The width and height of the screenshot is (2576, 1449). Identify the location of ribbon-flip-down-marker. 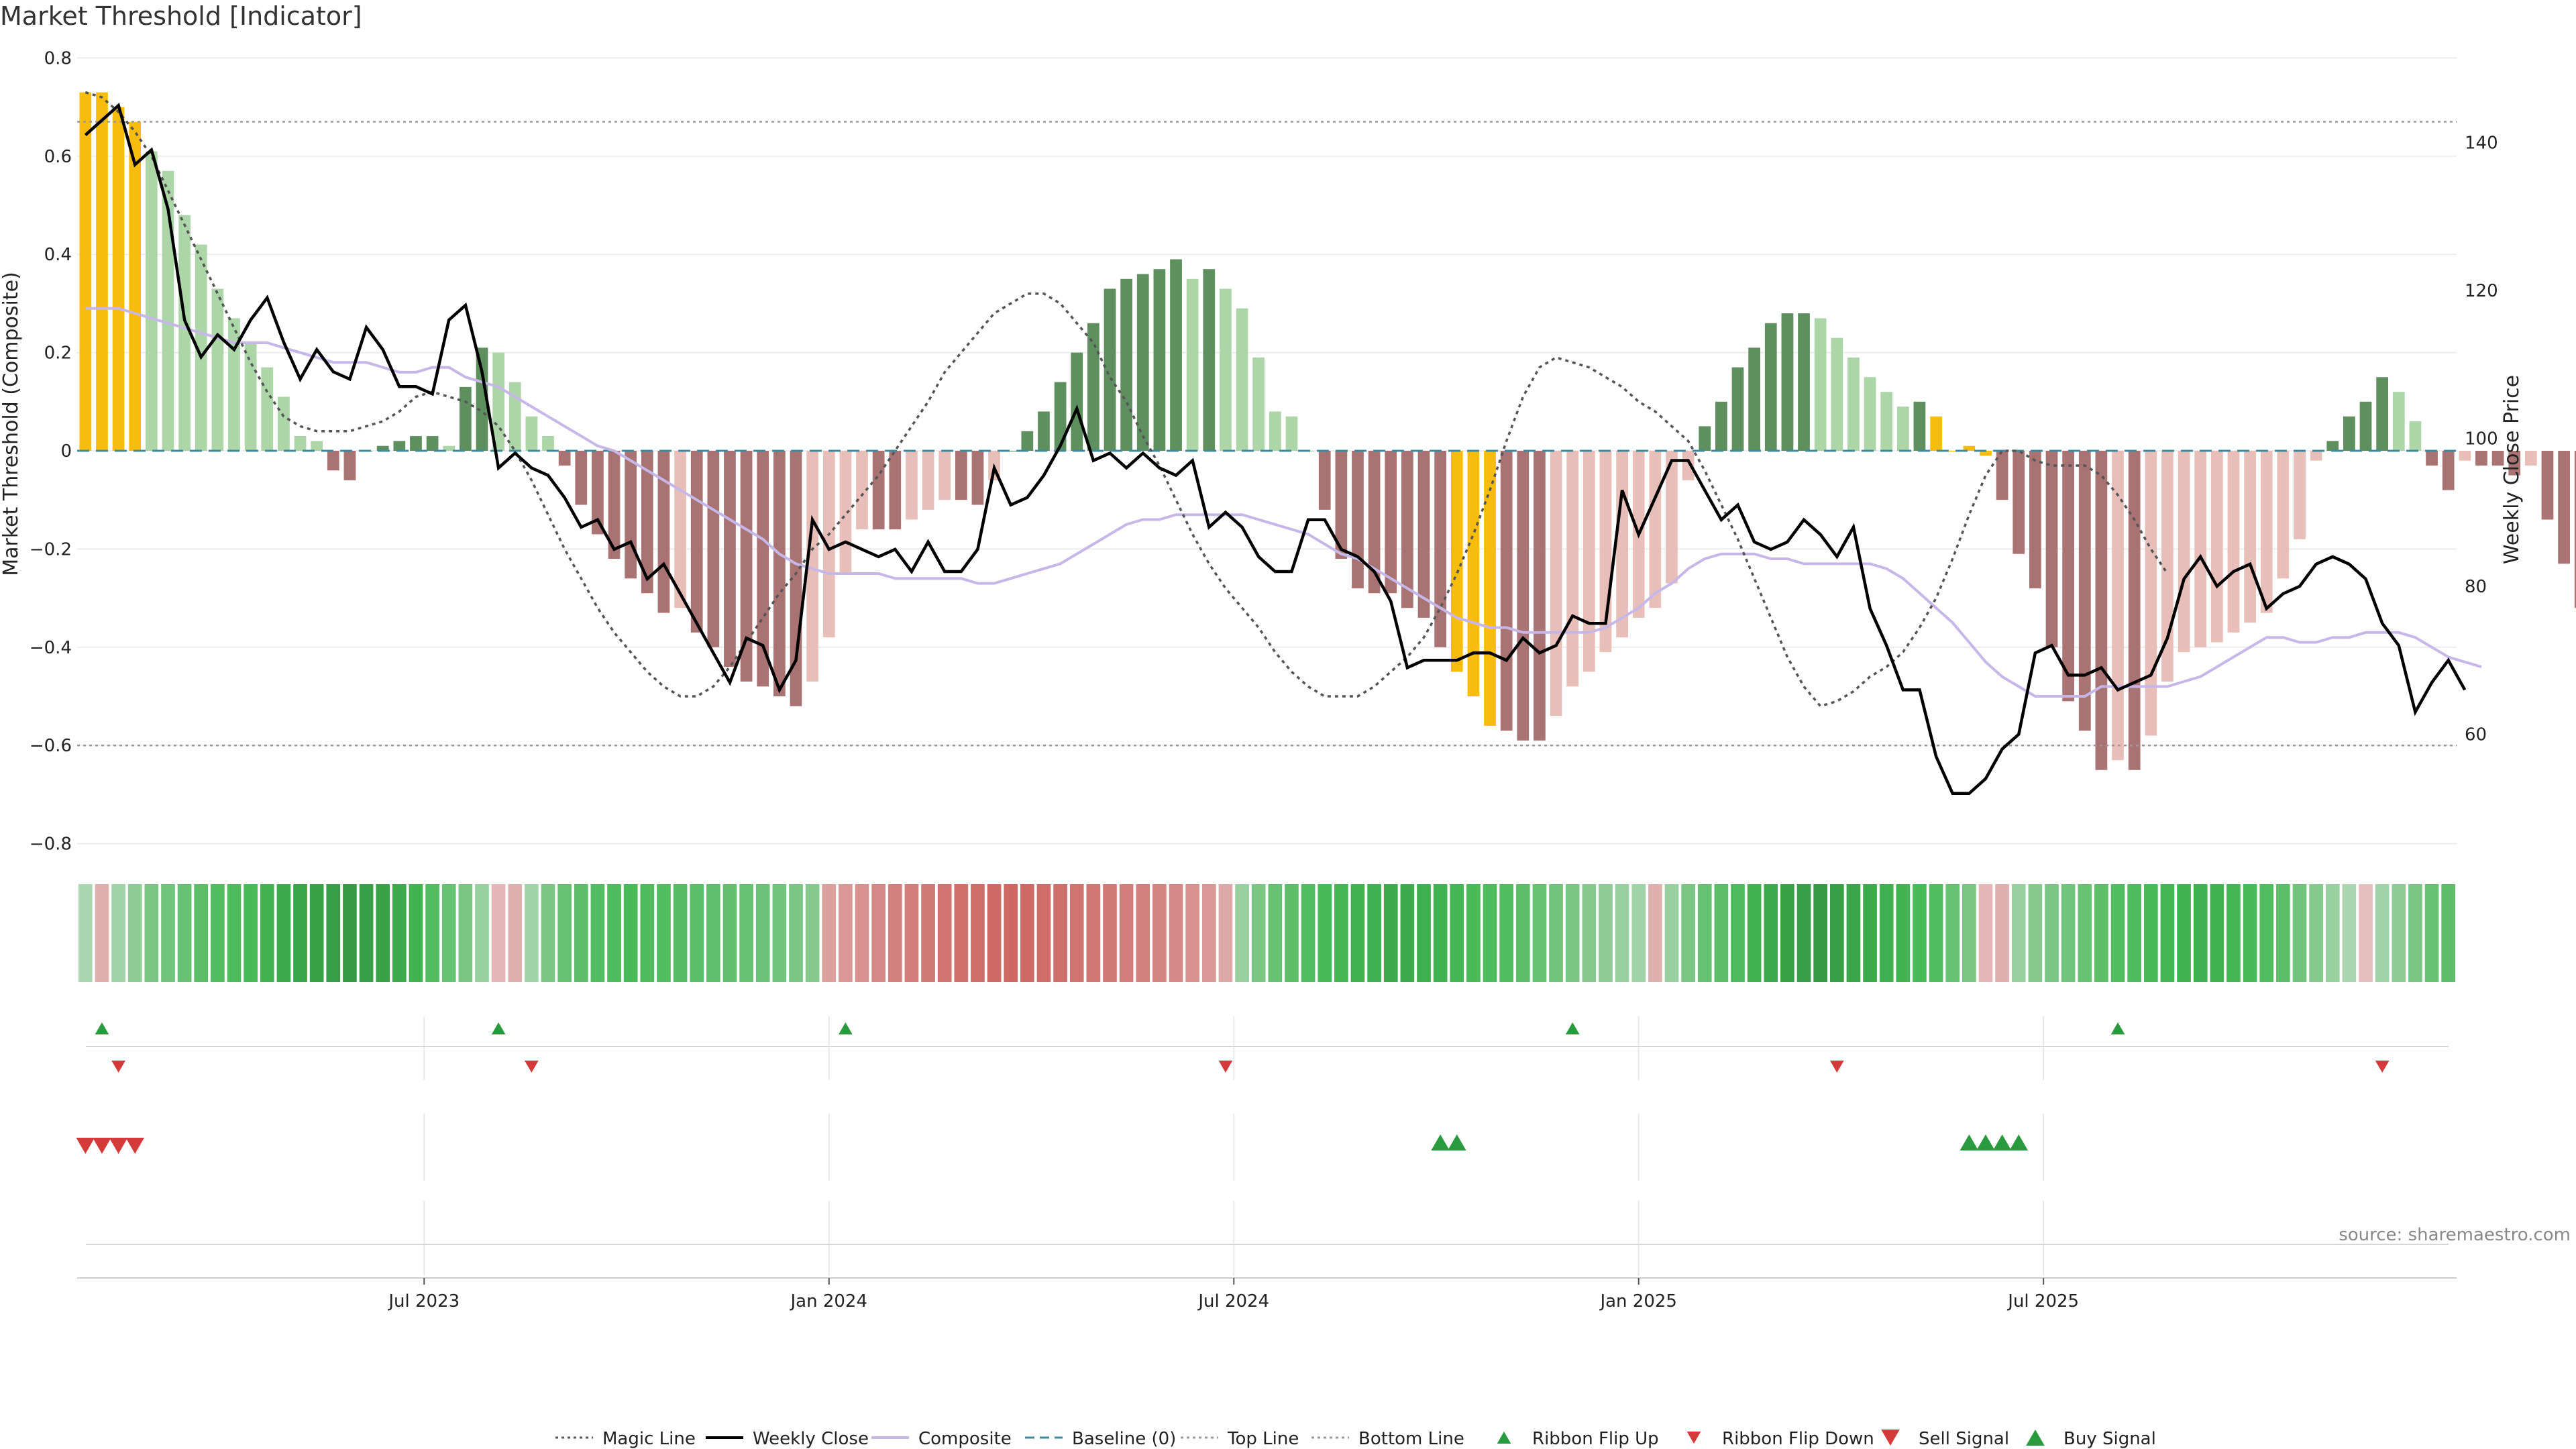
(118, 1067).